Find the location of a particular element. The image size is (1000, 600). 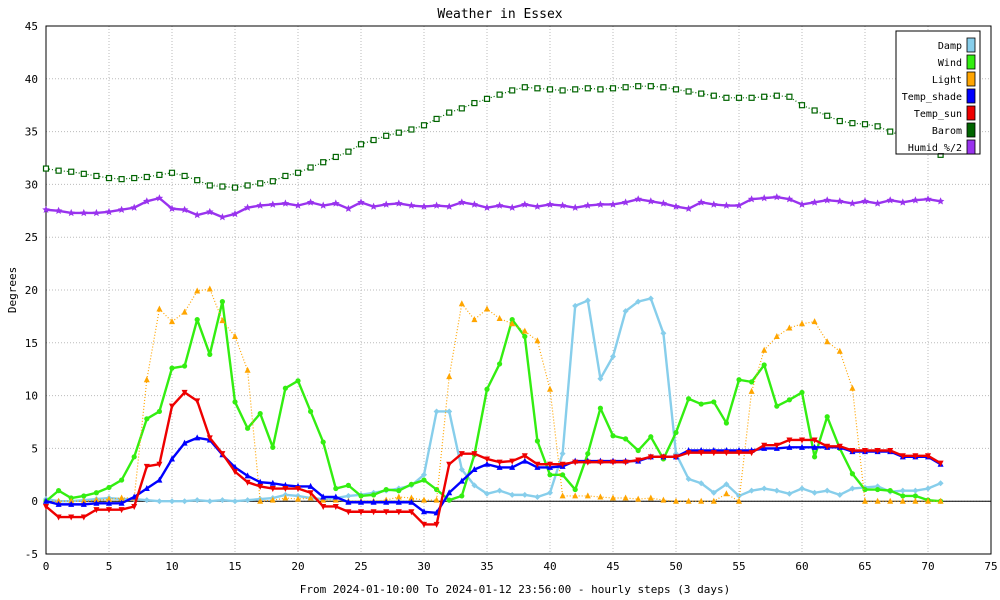

x-tick-label: 35 is located at coordinates (486, 566).